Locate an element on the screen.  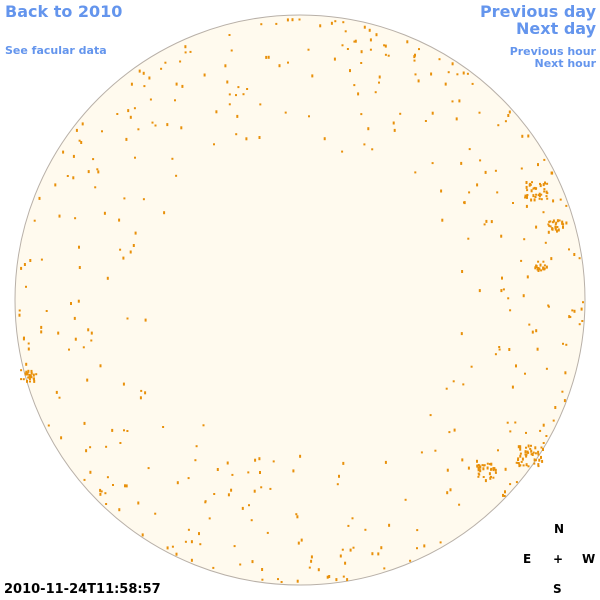
next-day-link: Next day is located at coordinates (556, 28).